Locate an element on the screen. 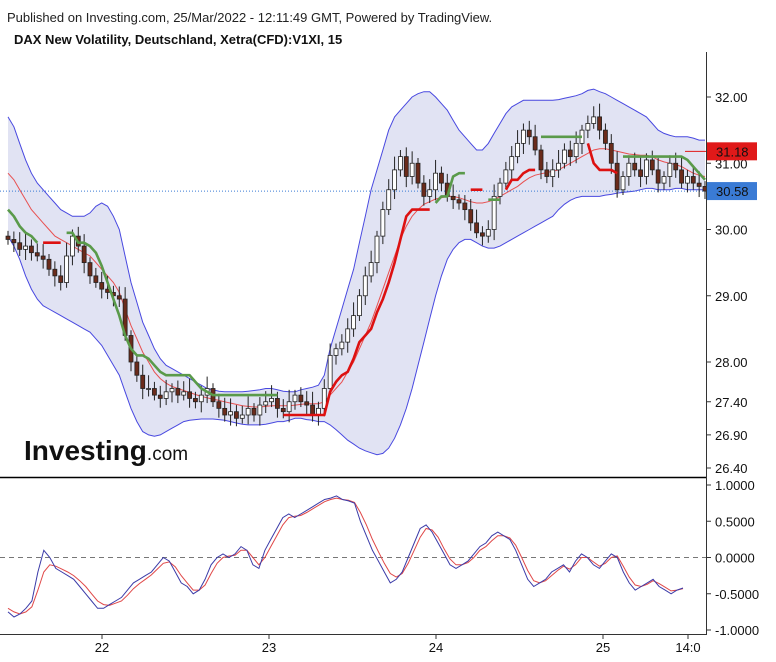  price-tick-label: 26.90 is located at coordinates (731, 435).